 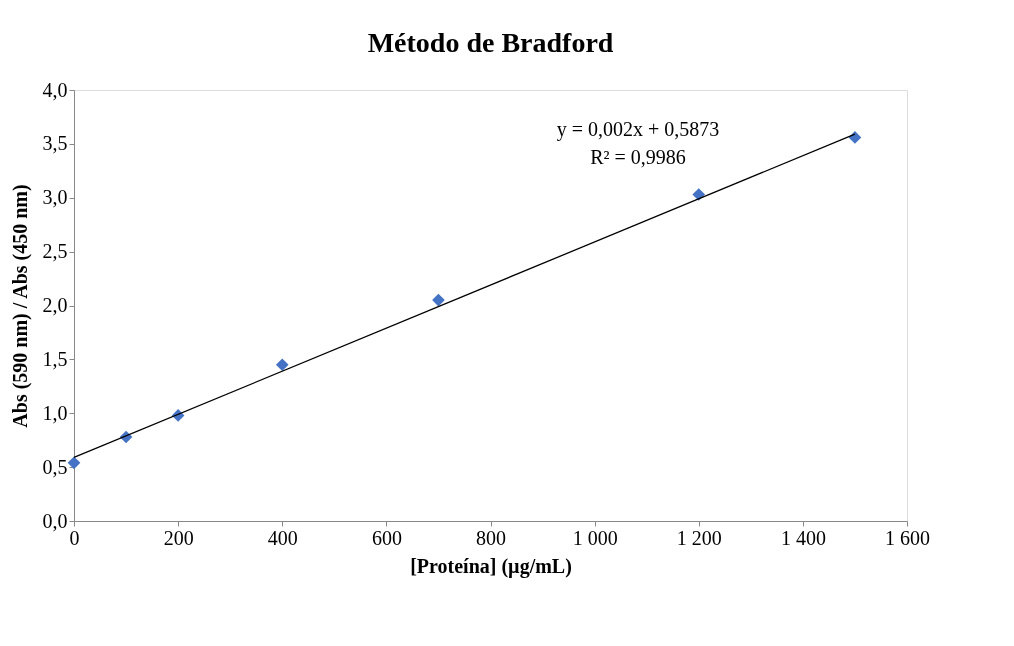 What do you see at coordinates (74, 537) in the screenshot?
I see `x-tick-label: 0` at bounding box center [74, 537].